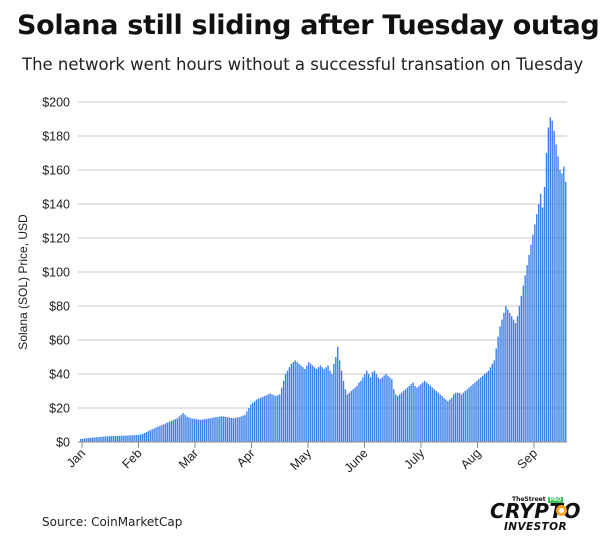 This screenshot has height=544, width=600. I want to click on y-tick-label: $80, so click(59, 307).